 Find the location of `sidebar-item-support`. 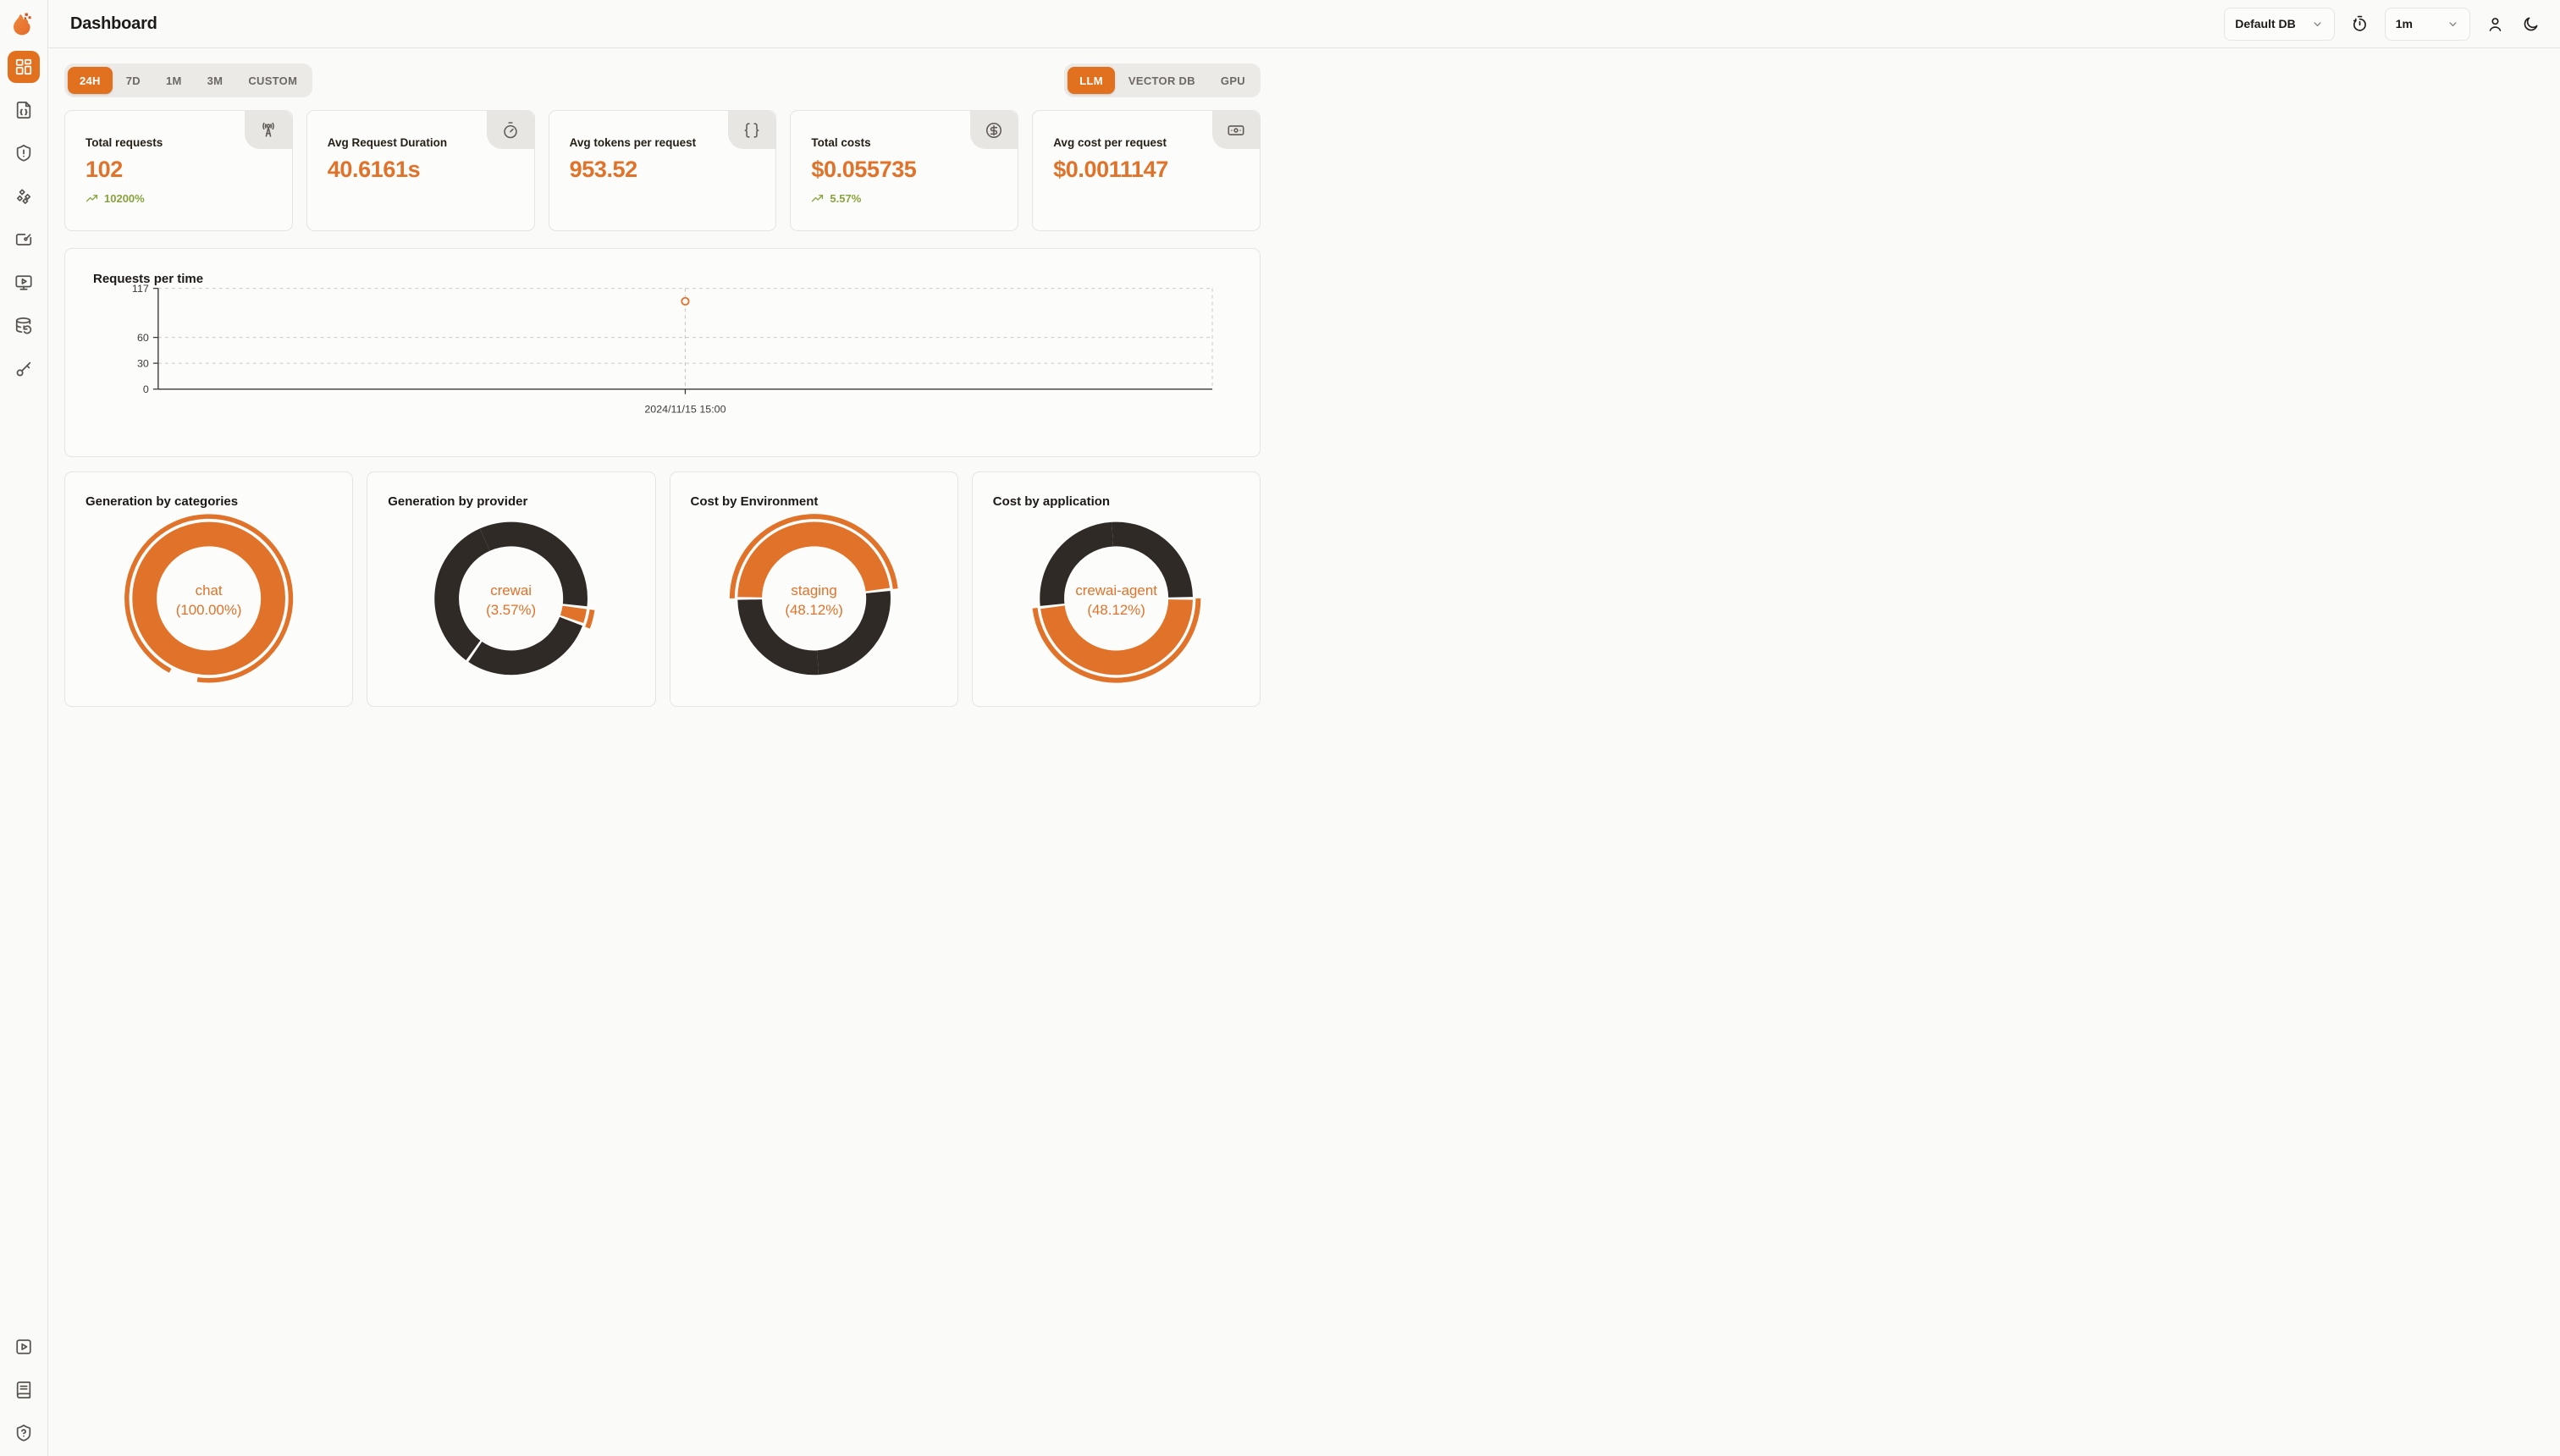

sidebar-item-support is located at coordinates (24, 1433).